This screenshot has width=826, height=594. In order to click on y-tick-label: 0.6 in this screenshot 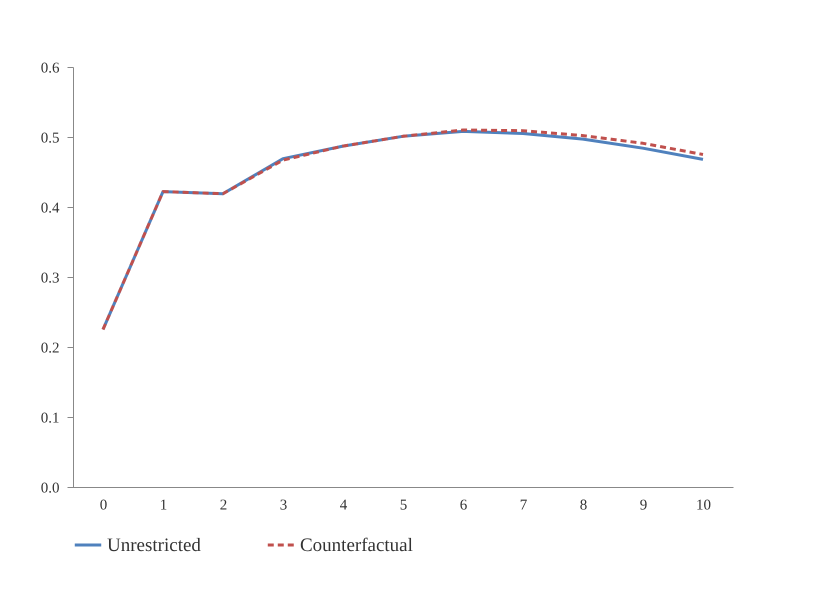, I will do `click(50, 68)`.